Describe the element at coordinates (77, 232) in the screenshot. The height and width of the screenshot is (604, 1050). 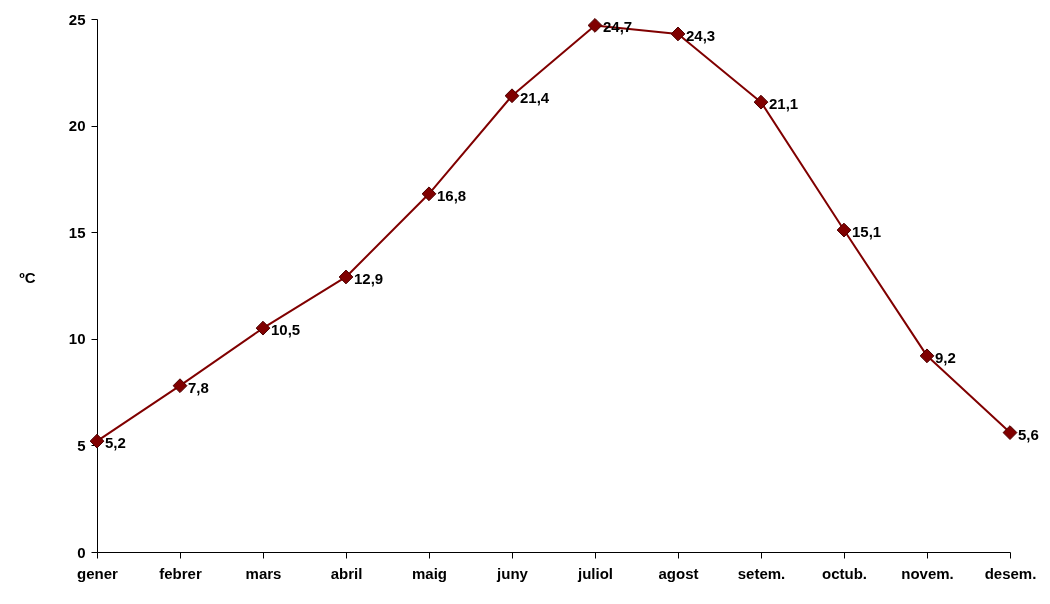
I see `y-tick-label: 15` at that location.